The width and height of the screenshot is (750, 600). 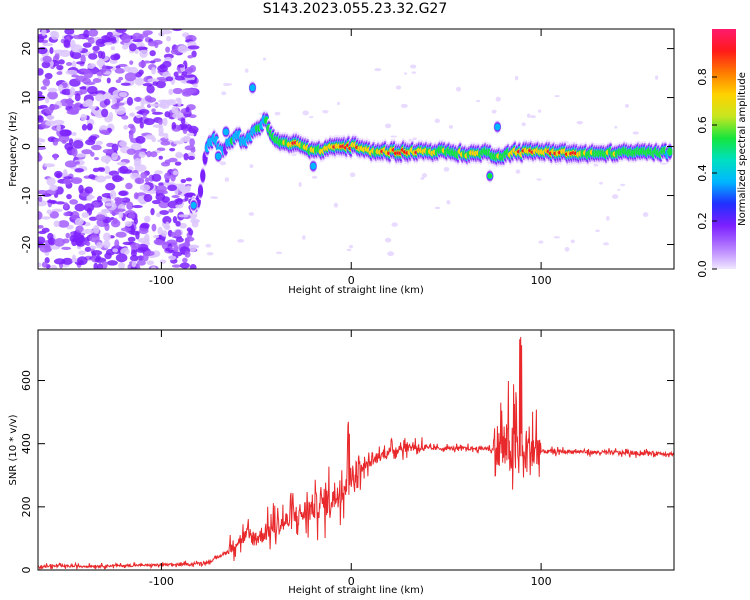 What do you see at coordinates (26, 98) in the screenshot?
I see `y-tick-label: 10` at bounding box center [26, 98].